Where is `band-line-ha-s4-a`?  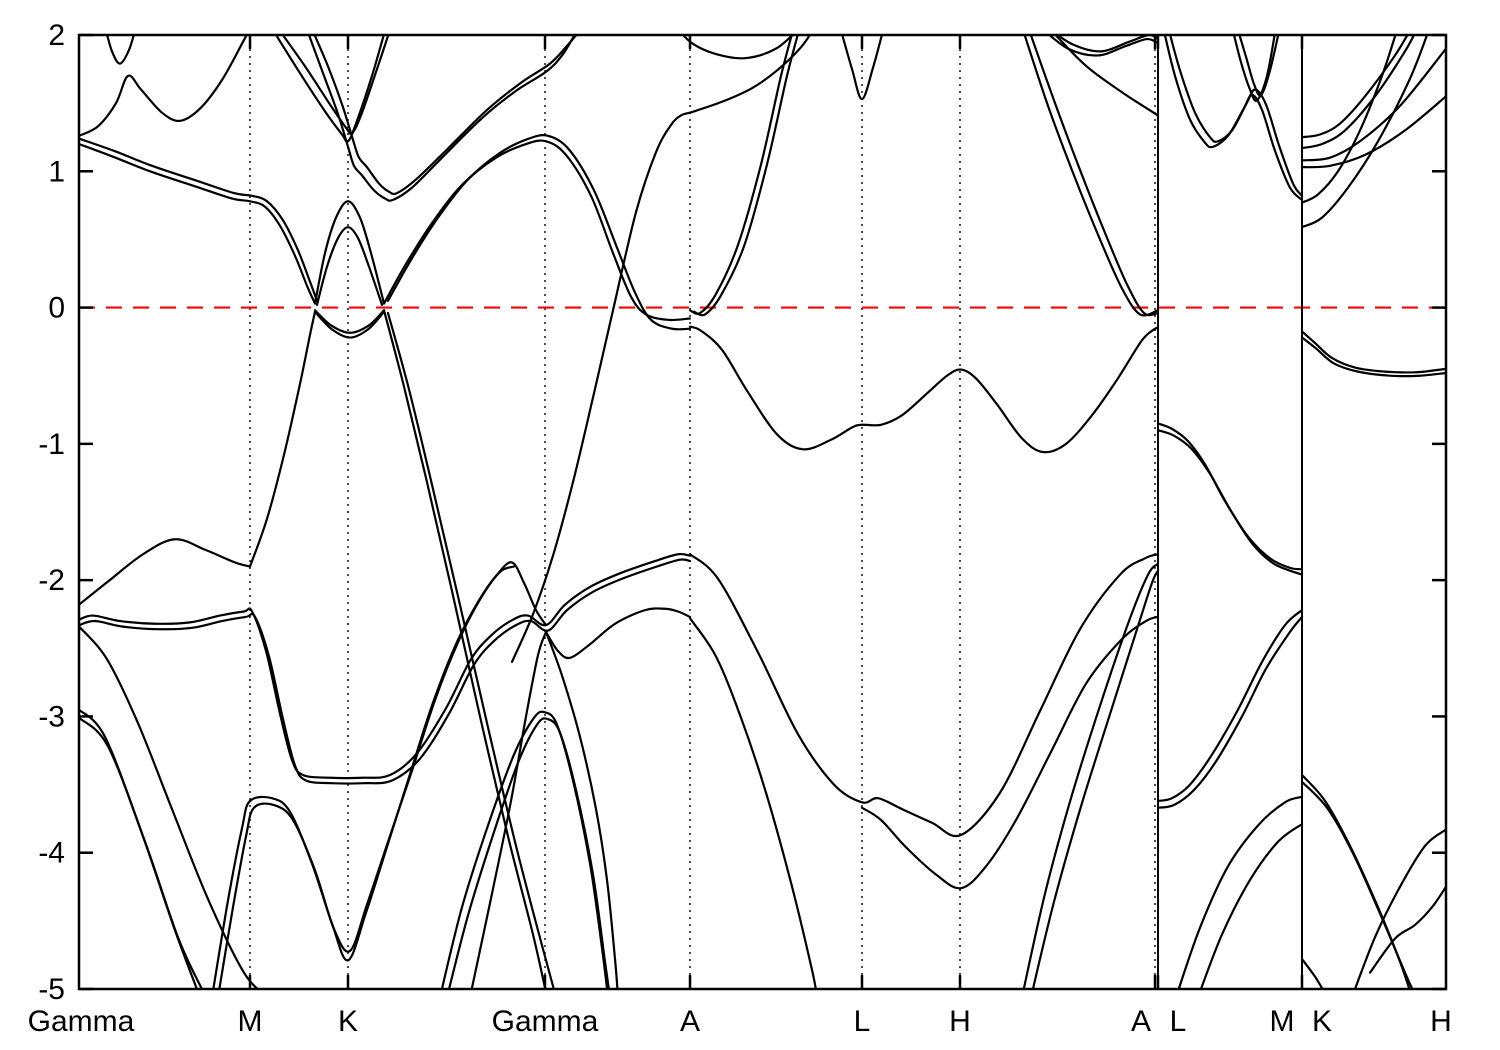
band-line-ha-s4-a is located at coordinates (1091, 775).